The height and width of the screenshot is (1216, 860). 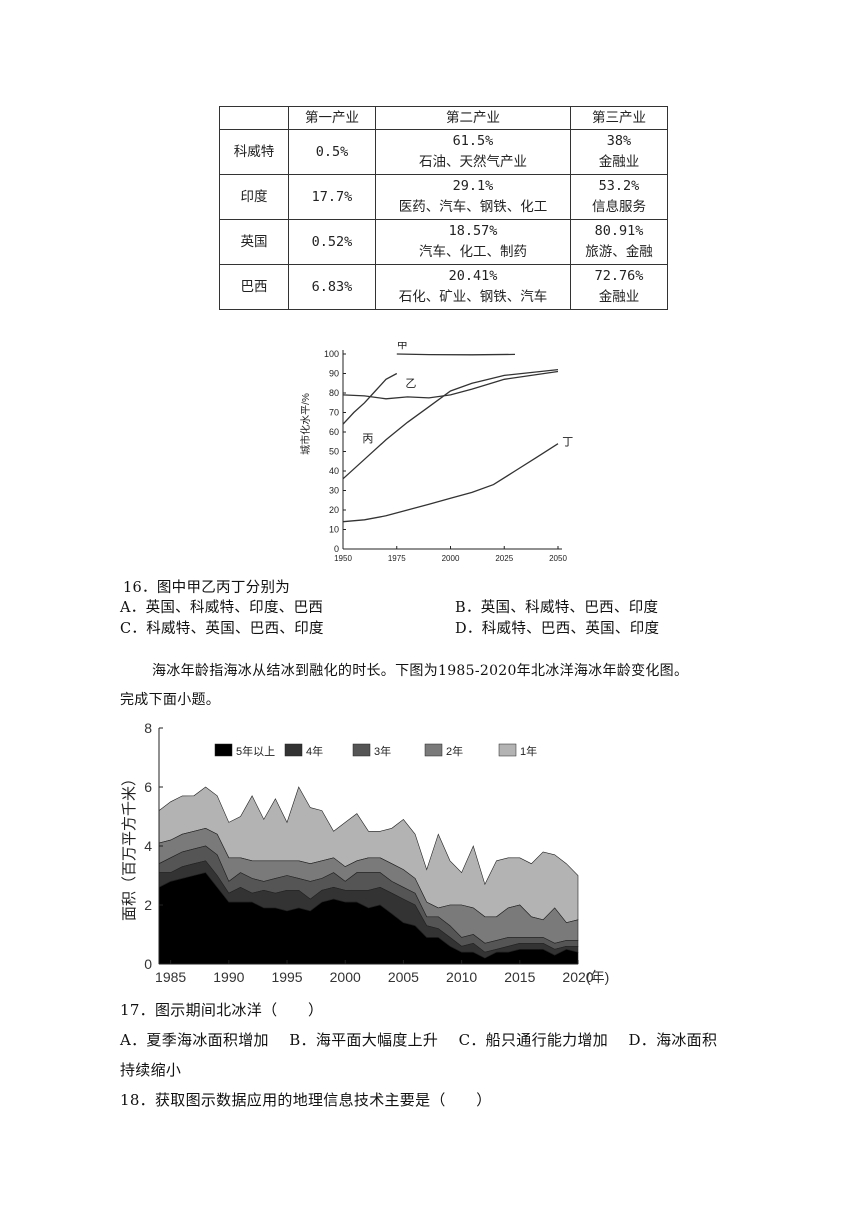 I want to click on tertiary-pct: 80.91%, so click(x=619, y=231).